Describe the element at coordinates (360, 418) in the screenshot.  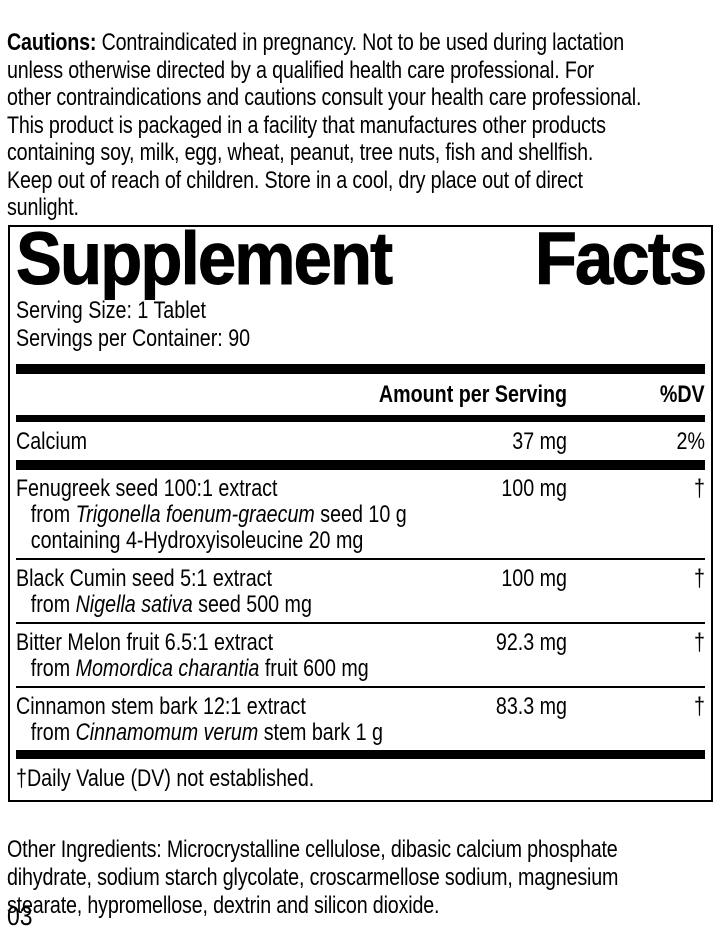
I see `divider-bar-header` at that location.